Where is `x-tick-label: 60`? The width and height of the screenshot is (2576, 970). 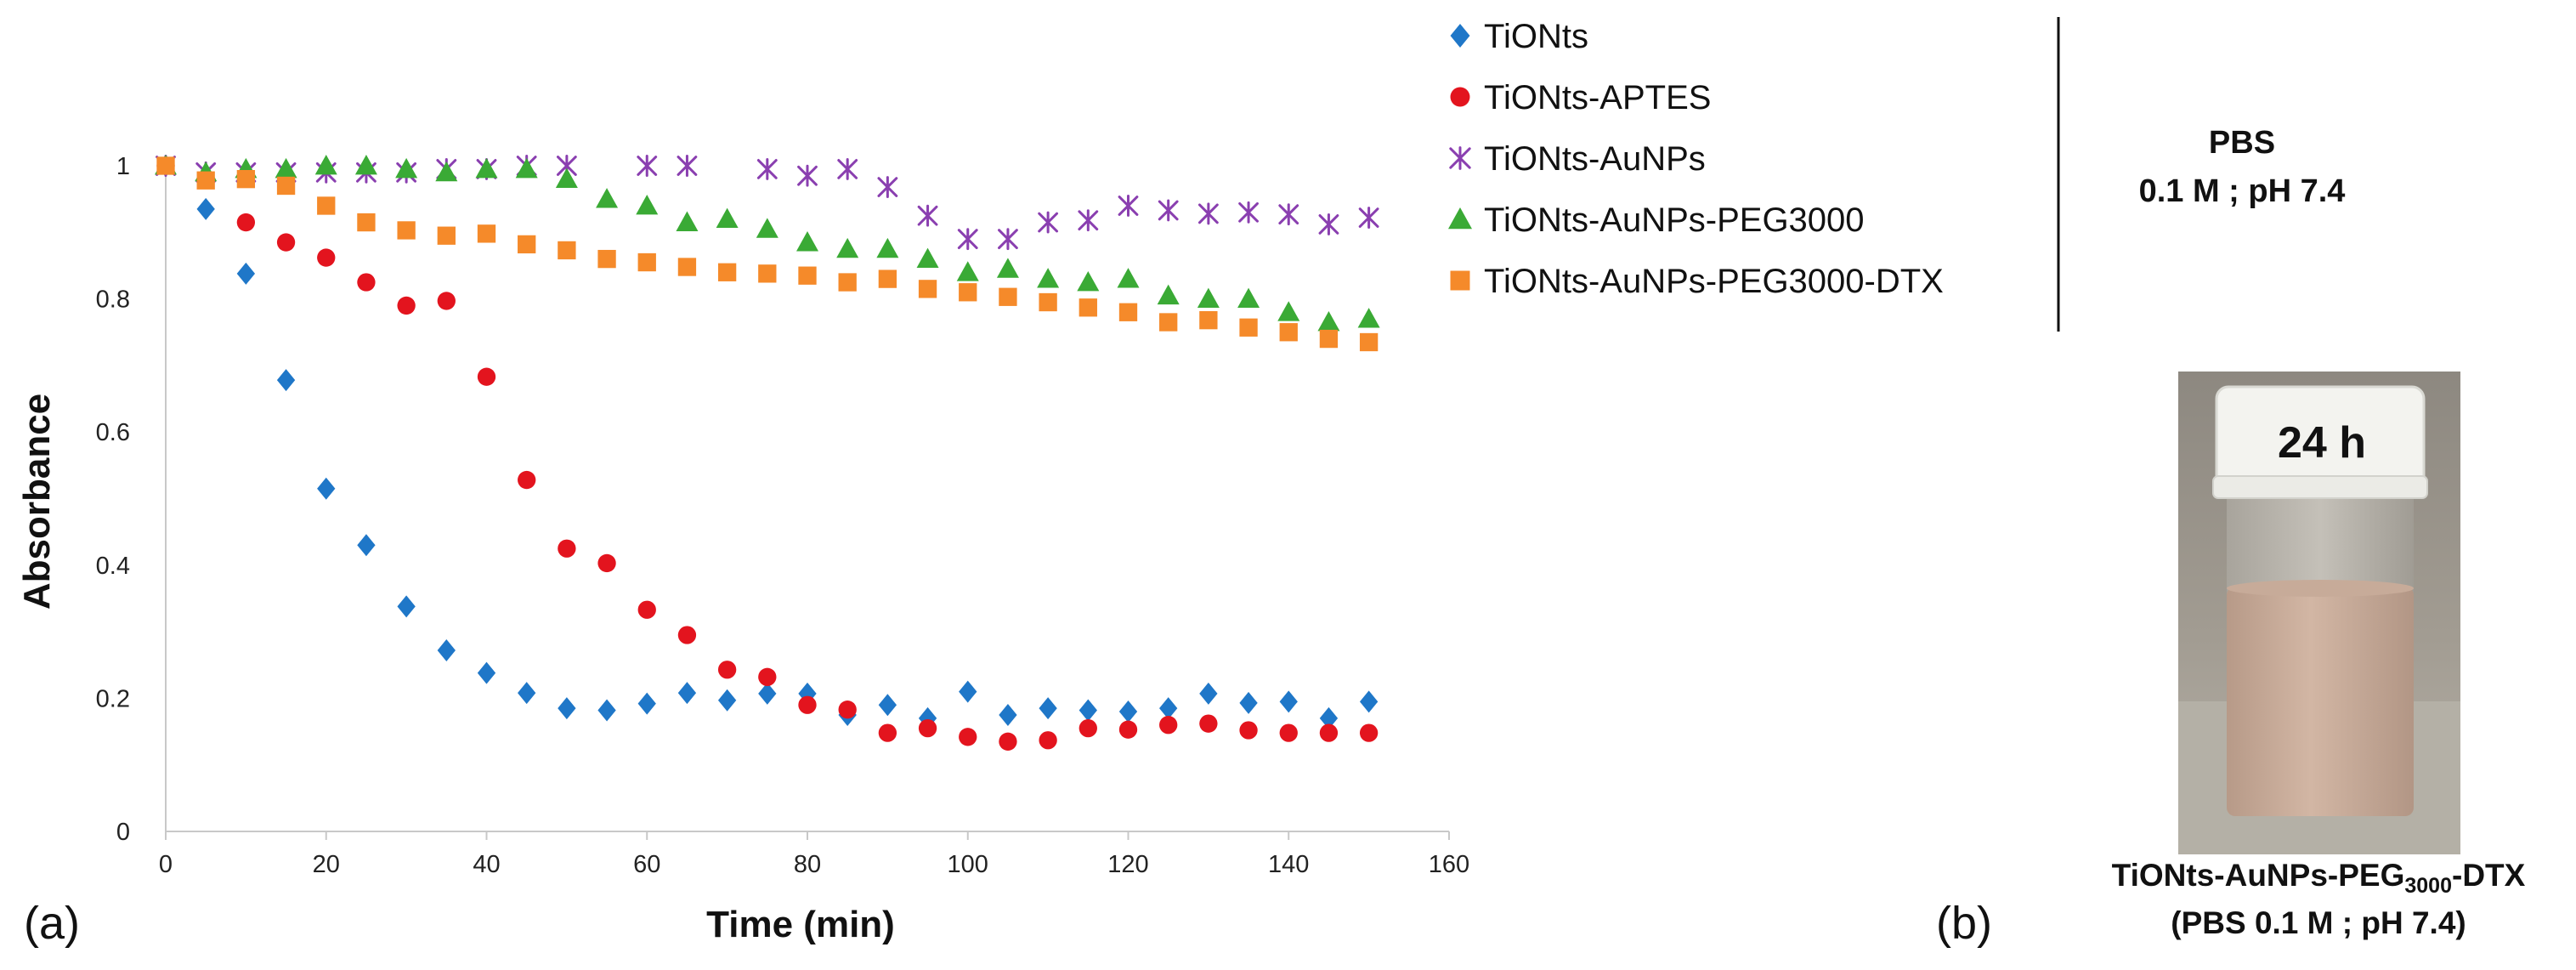 x-tick-label: 60 is located at coordinates (646, 864).